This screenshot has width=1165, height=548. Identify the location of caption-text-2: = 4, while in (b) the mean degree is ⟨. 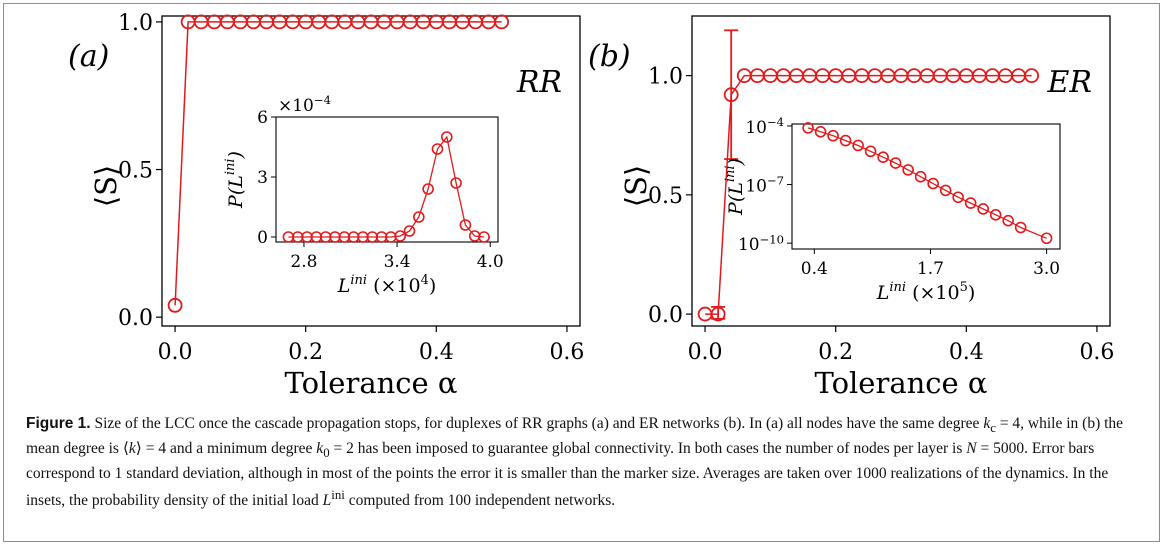
(575, 436).